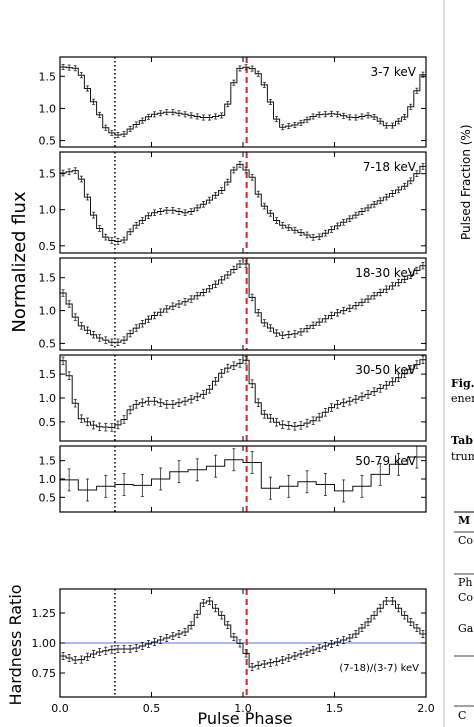  I want to click on panel-label: 3-7 keV, so click(393, 72).